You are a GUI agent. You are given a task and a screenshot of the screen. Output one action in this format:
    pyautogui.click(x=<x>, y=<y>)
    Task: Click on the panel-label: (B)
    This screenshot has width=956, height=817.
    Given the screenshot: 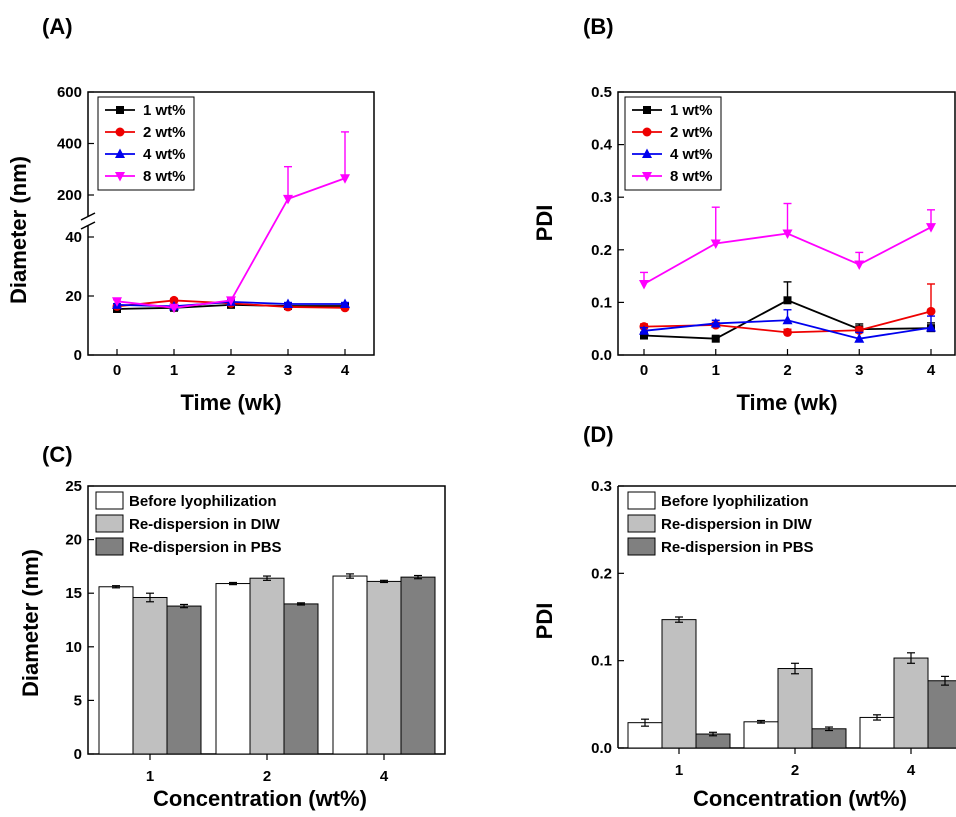 What is the action you would take?
    pyautogui.click(x=598, y=26)
    